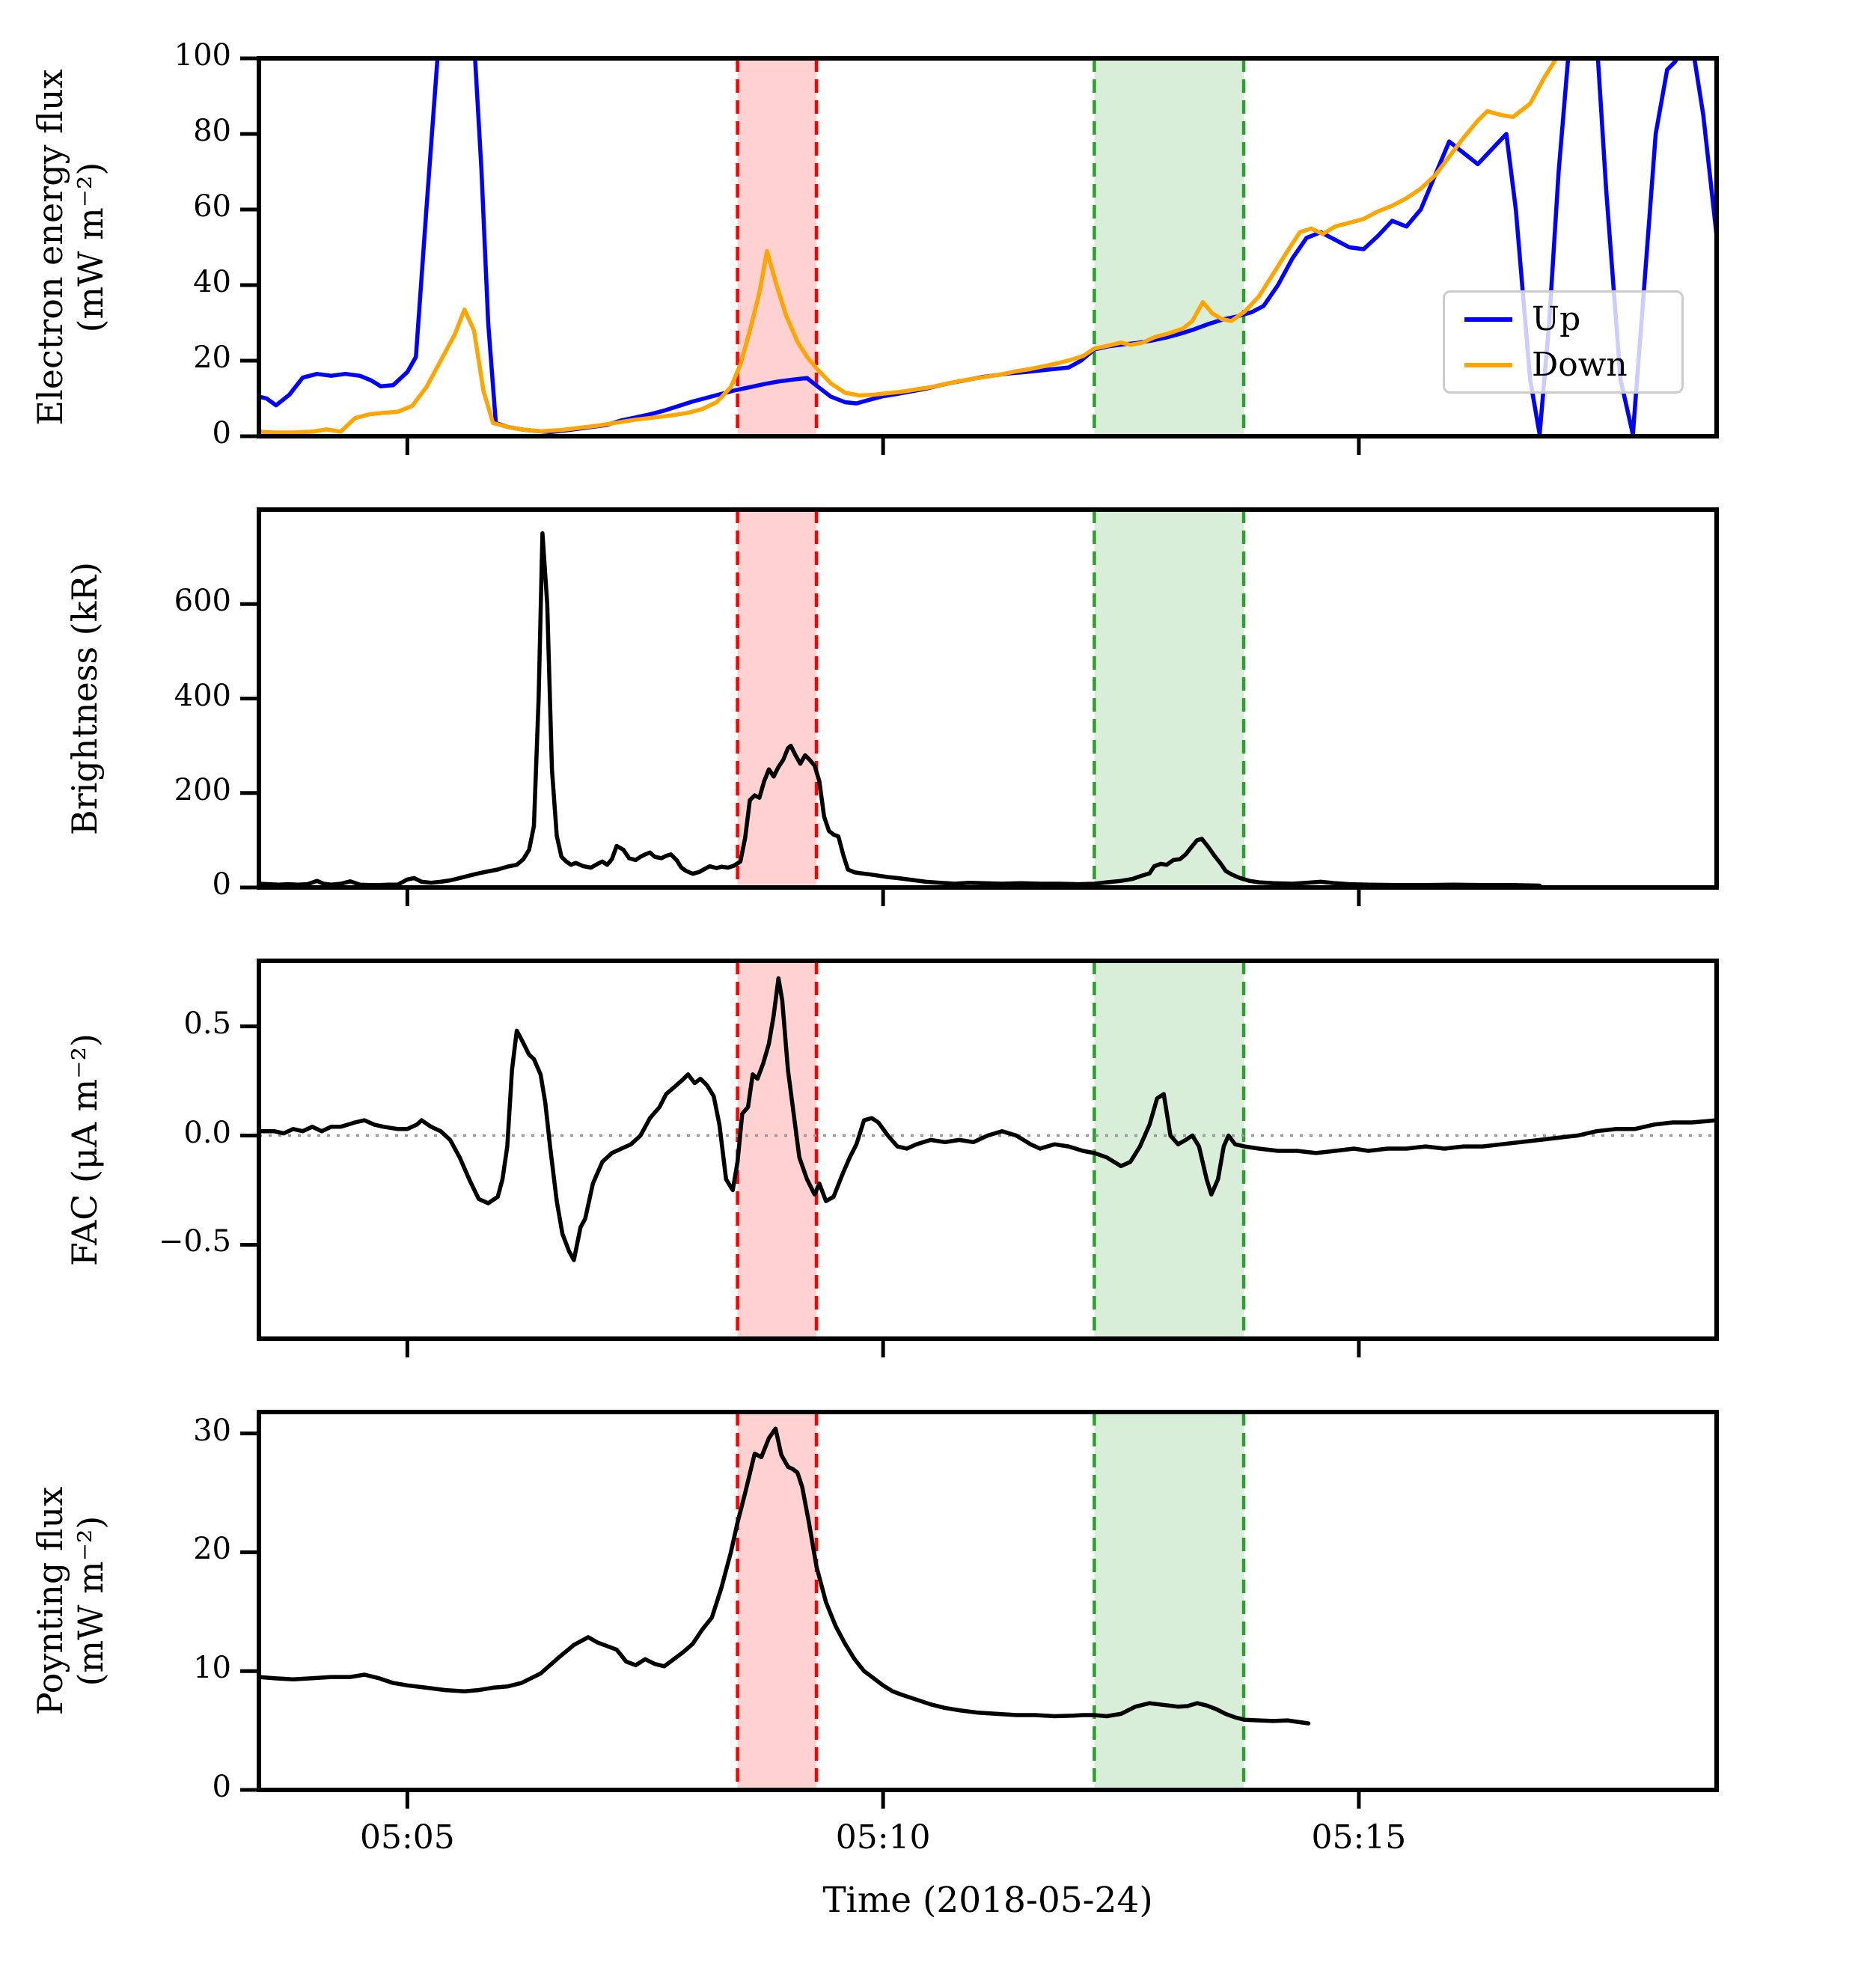 Image resolution: width=1876 pixels, height=1971 pixels. Describe the element at coordinates (212, 206) in the screenshot. I see `y-tick-label: 60` at that location.